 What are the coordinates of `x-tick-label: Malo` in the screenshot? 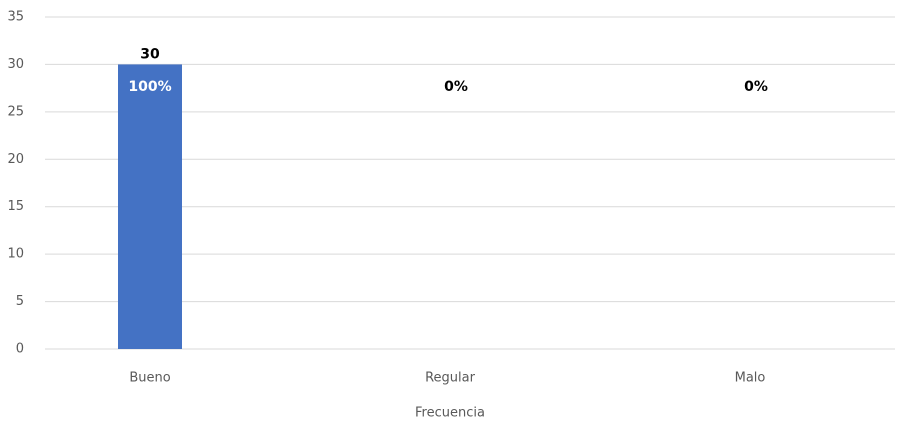 It's located at (750, 378).